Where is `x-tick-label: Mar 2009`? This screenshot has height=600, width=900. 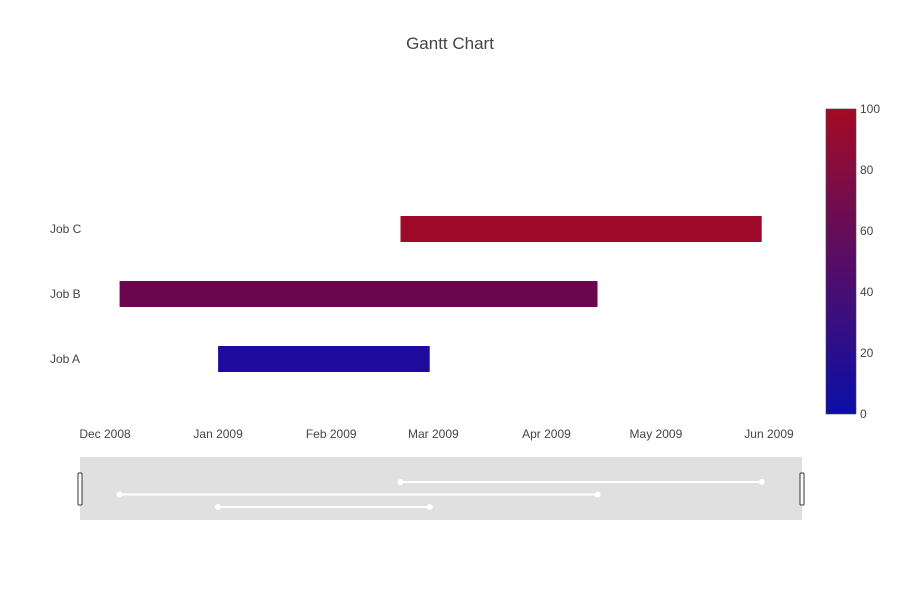 x-tick-label: Mar 2009 is located at coordinates (433, 434).